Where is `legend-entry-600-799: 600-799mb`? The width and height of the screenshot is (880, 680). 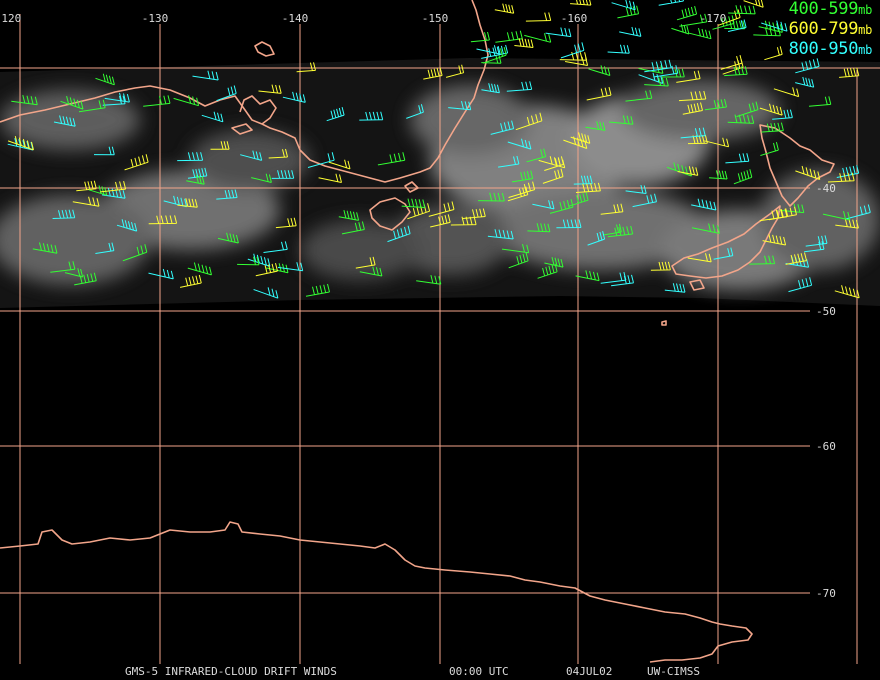
legend-entry-600-799: 600-799mb is located at coordinates (830, 29).